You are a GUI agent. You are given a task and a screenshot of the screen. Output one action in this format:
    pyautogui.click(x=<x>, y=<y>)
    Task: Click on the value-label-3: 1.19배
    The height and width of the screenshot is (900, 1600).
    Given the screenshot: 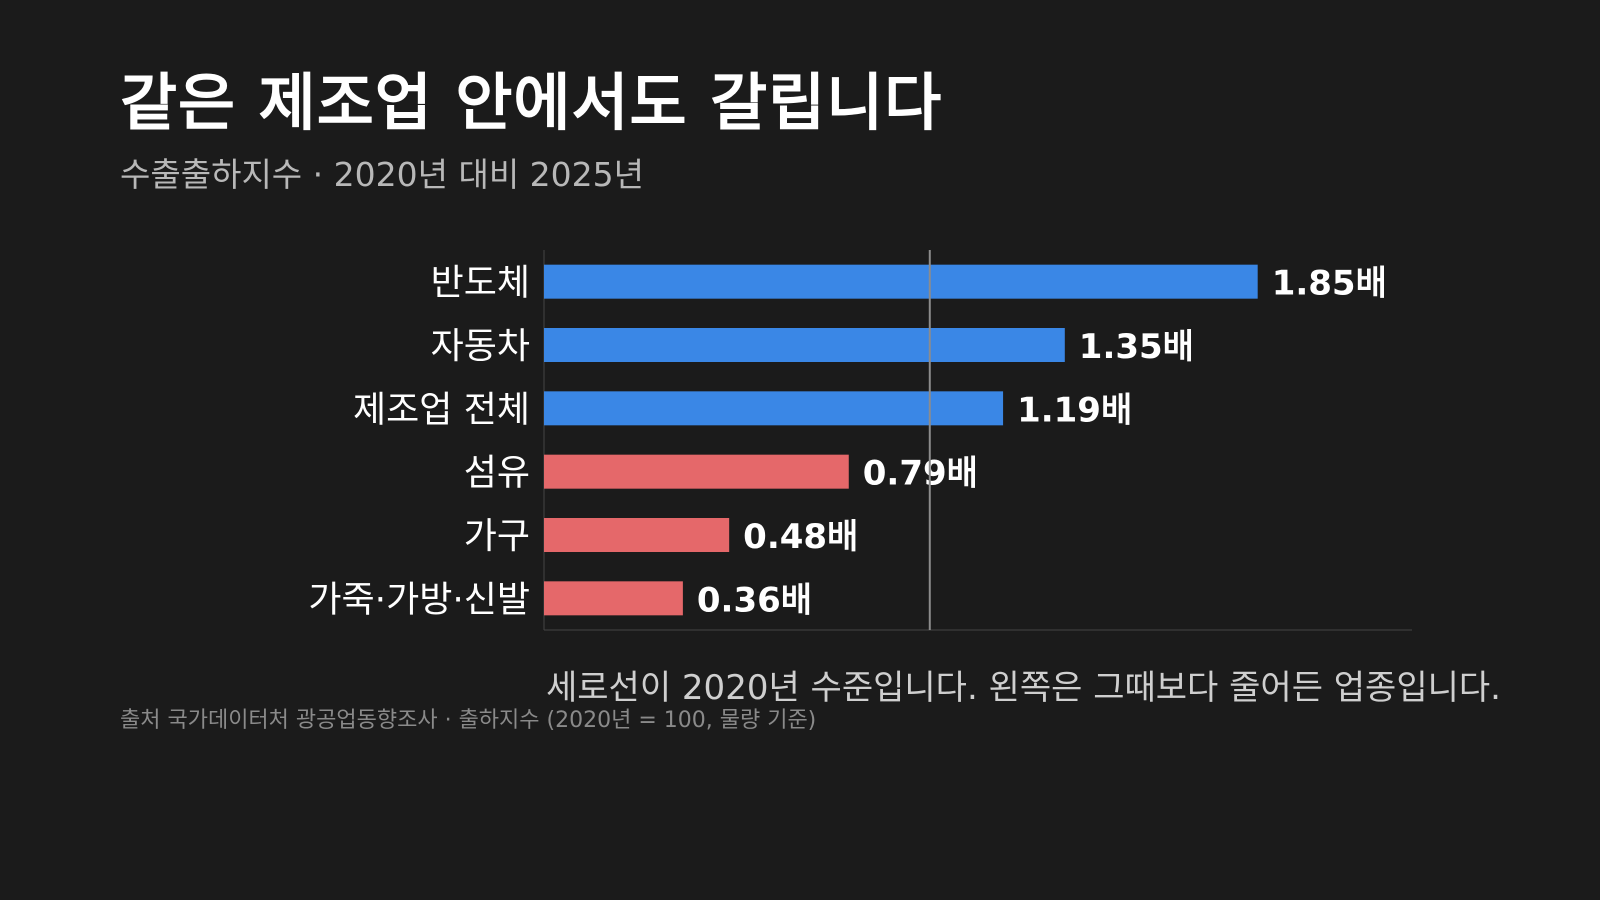 What is the action you would take?
    pyautogui.click(x=1074, y=410)
    